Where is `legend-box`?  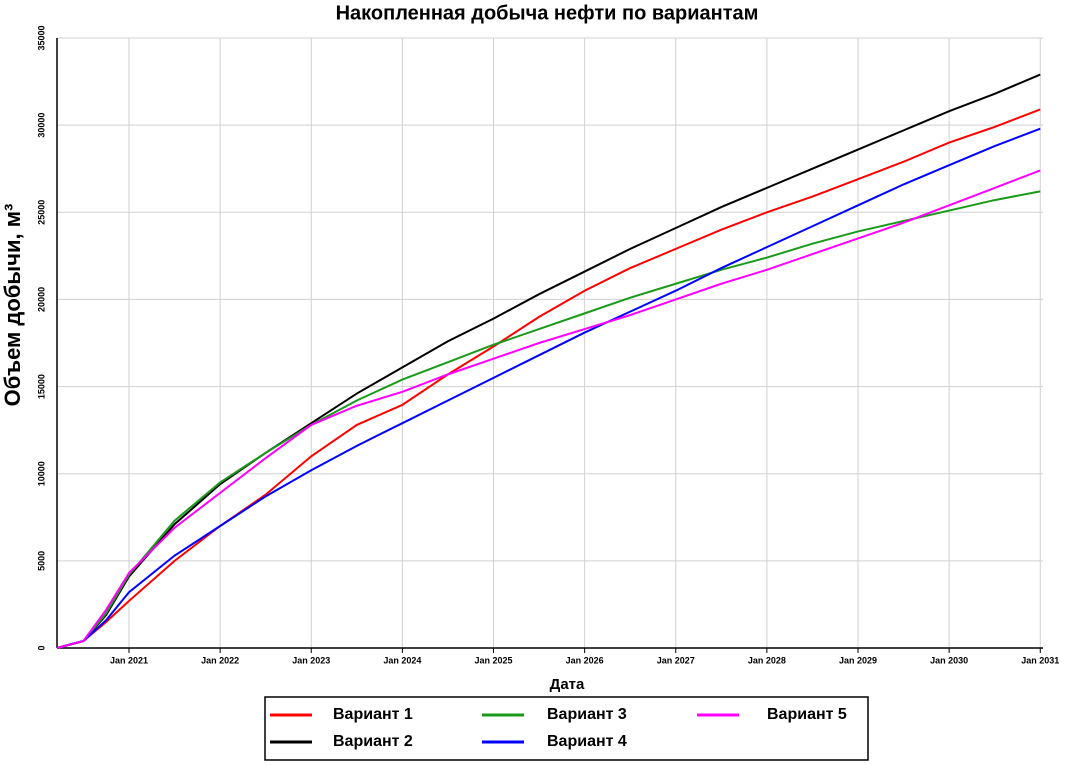
legend-box is located at coordinates (566, 728).